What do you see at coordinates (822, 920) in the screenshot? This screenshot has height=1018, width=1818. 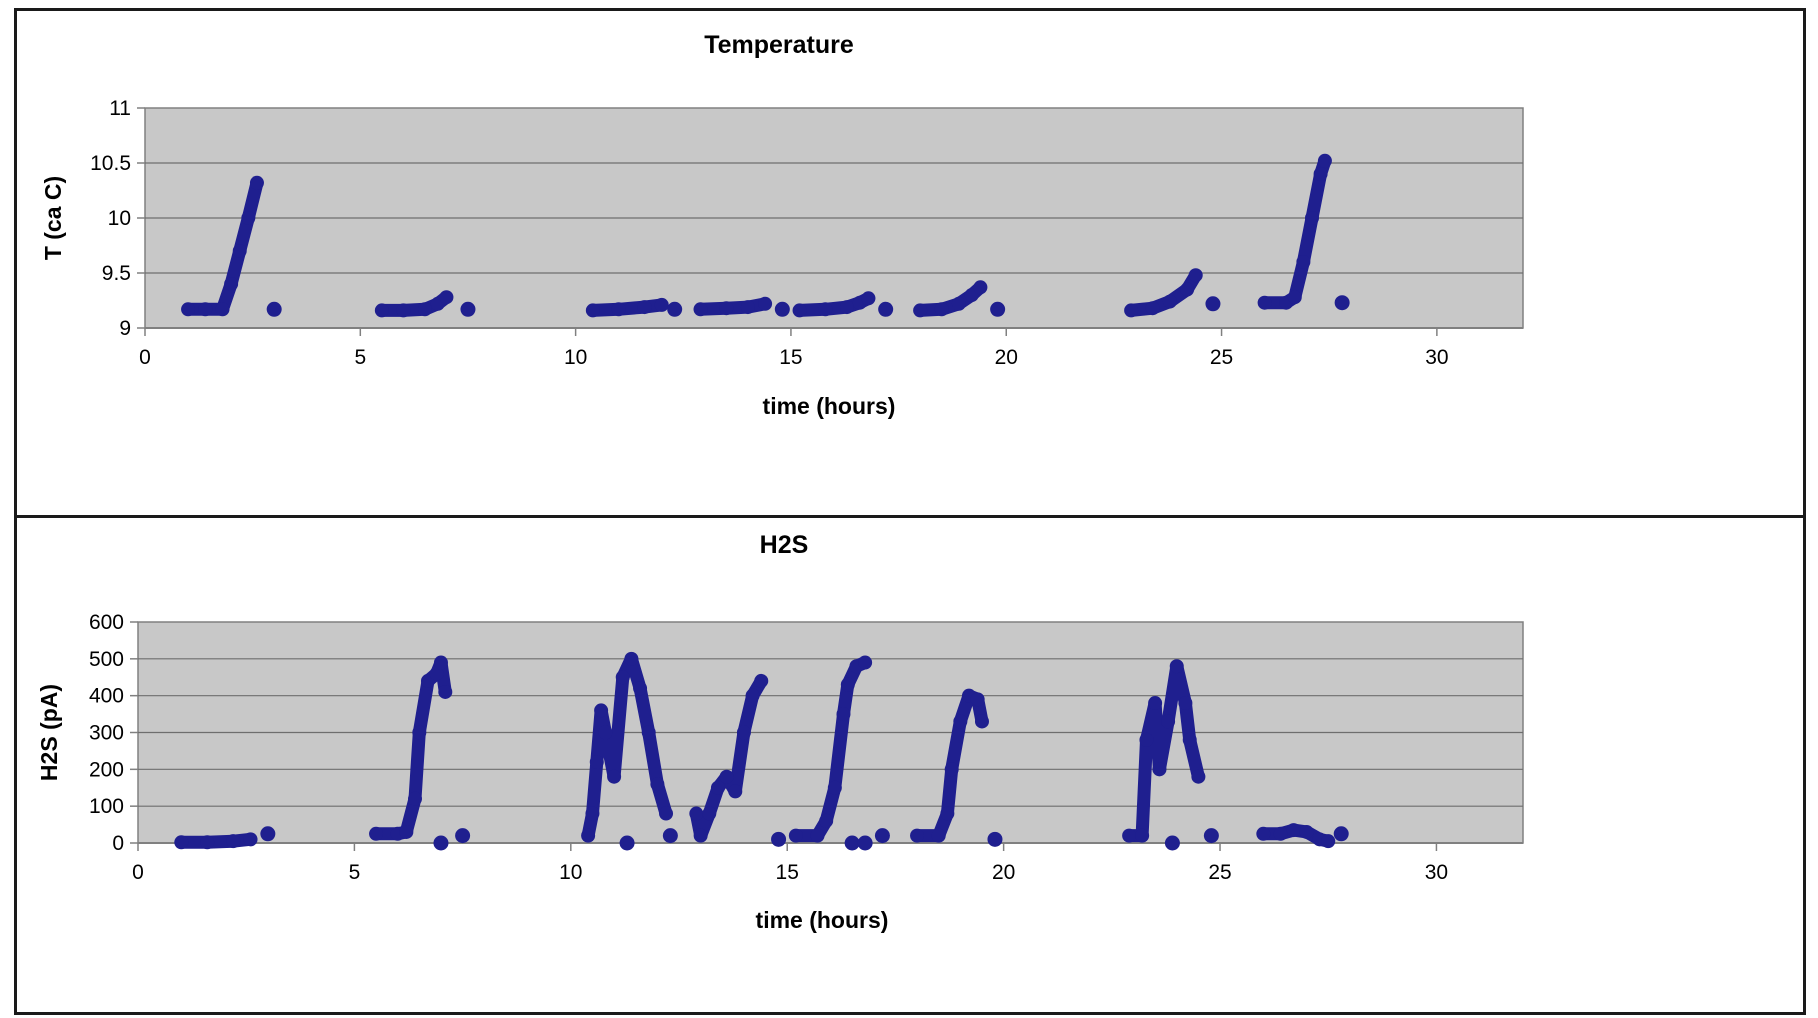 I see `x-axis-label: time (hours)` at bounding box center [822, 920].